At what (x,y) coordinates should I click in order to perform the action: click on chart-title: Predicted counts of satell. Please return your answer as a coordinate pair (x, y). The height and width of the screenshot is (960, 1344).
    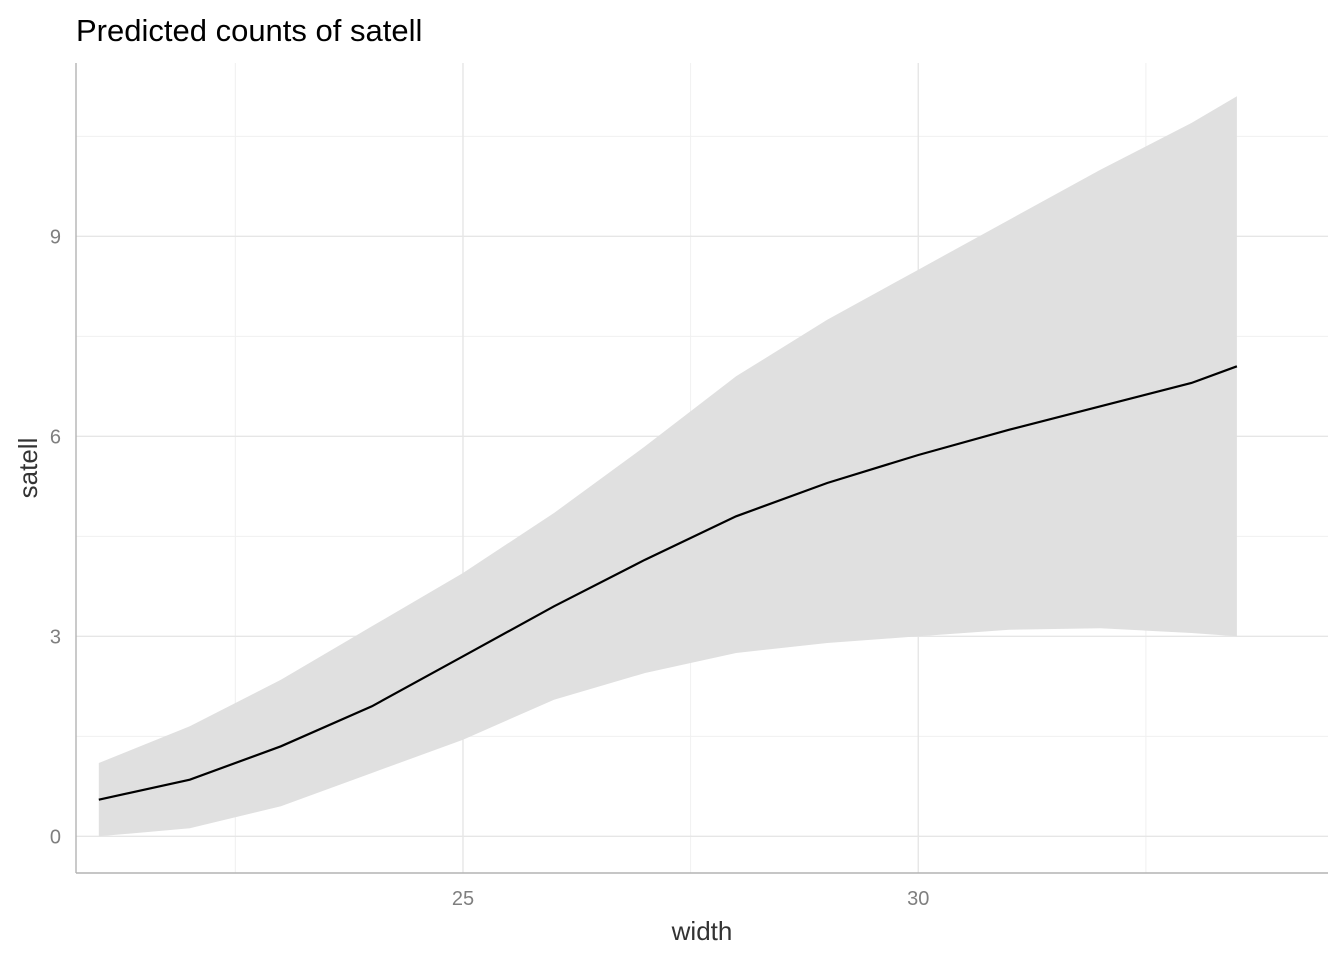
    Looking at the image, I should click on (249, 30).